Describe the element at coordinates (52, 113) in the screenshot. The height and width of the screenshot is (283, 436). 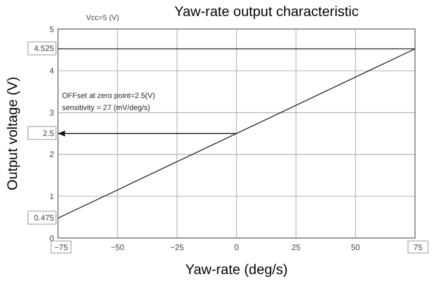
I see `y-tick-label: 3` at that location.